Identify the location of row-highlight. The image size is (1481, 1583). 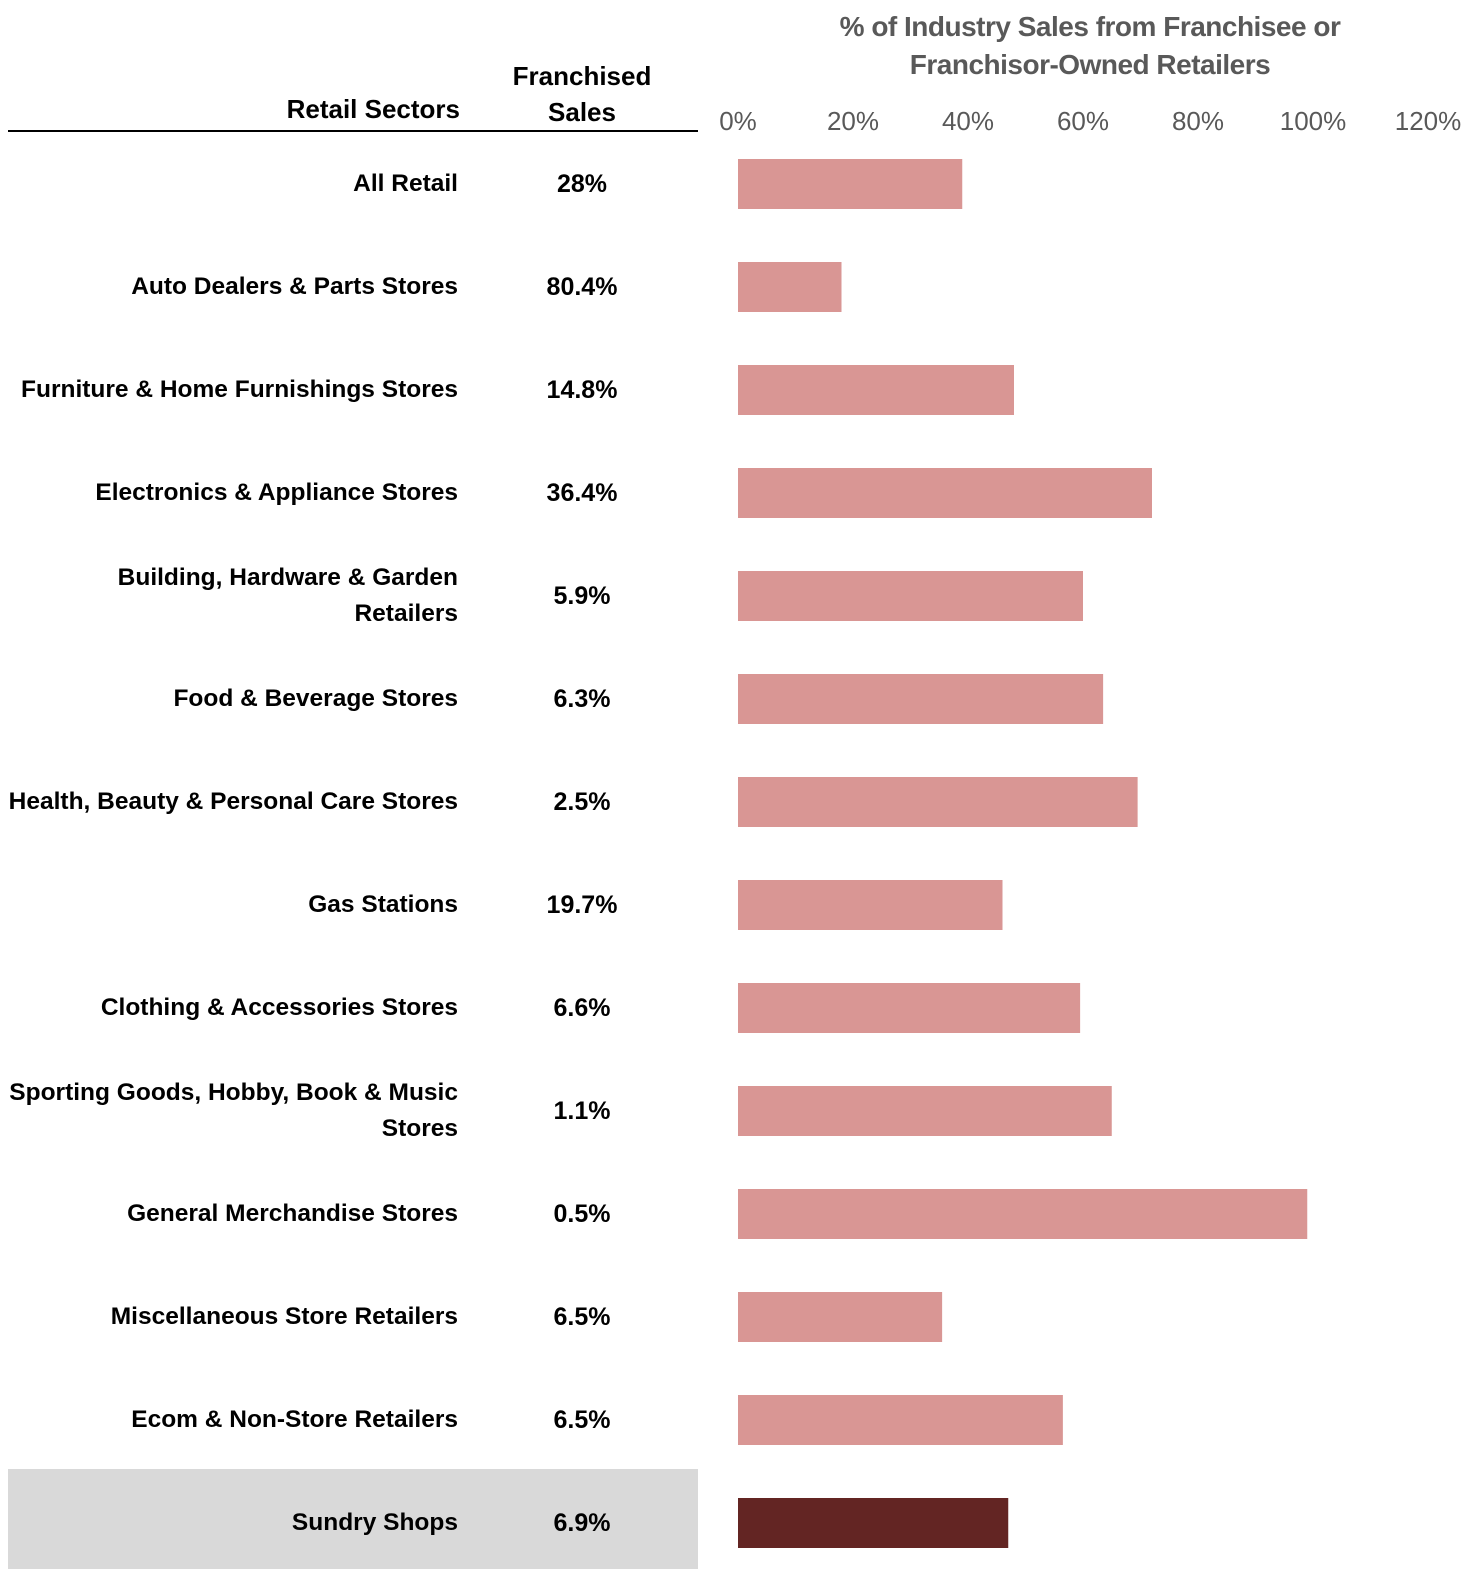
(353, 1519).